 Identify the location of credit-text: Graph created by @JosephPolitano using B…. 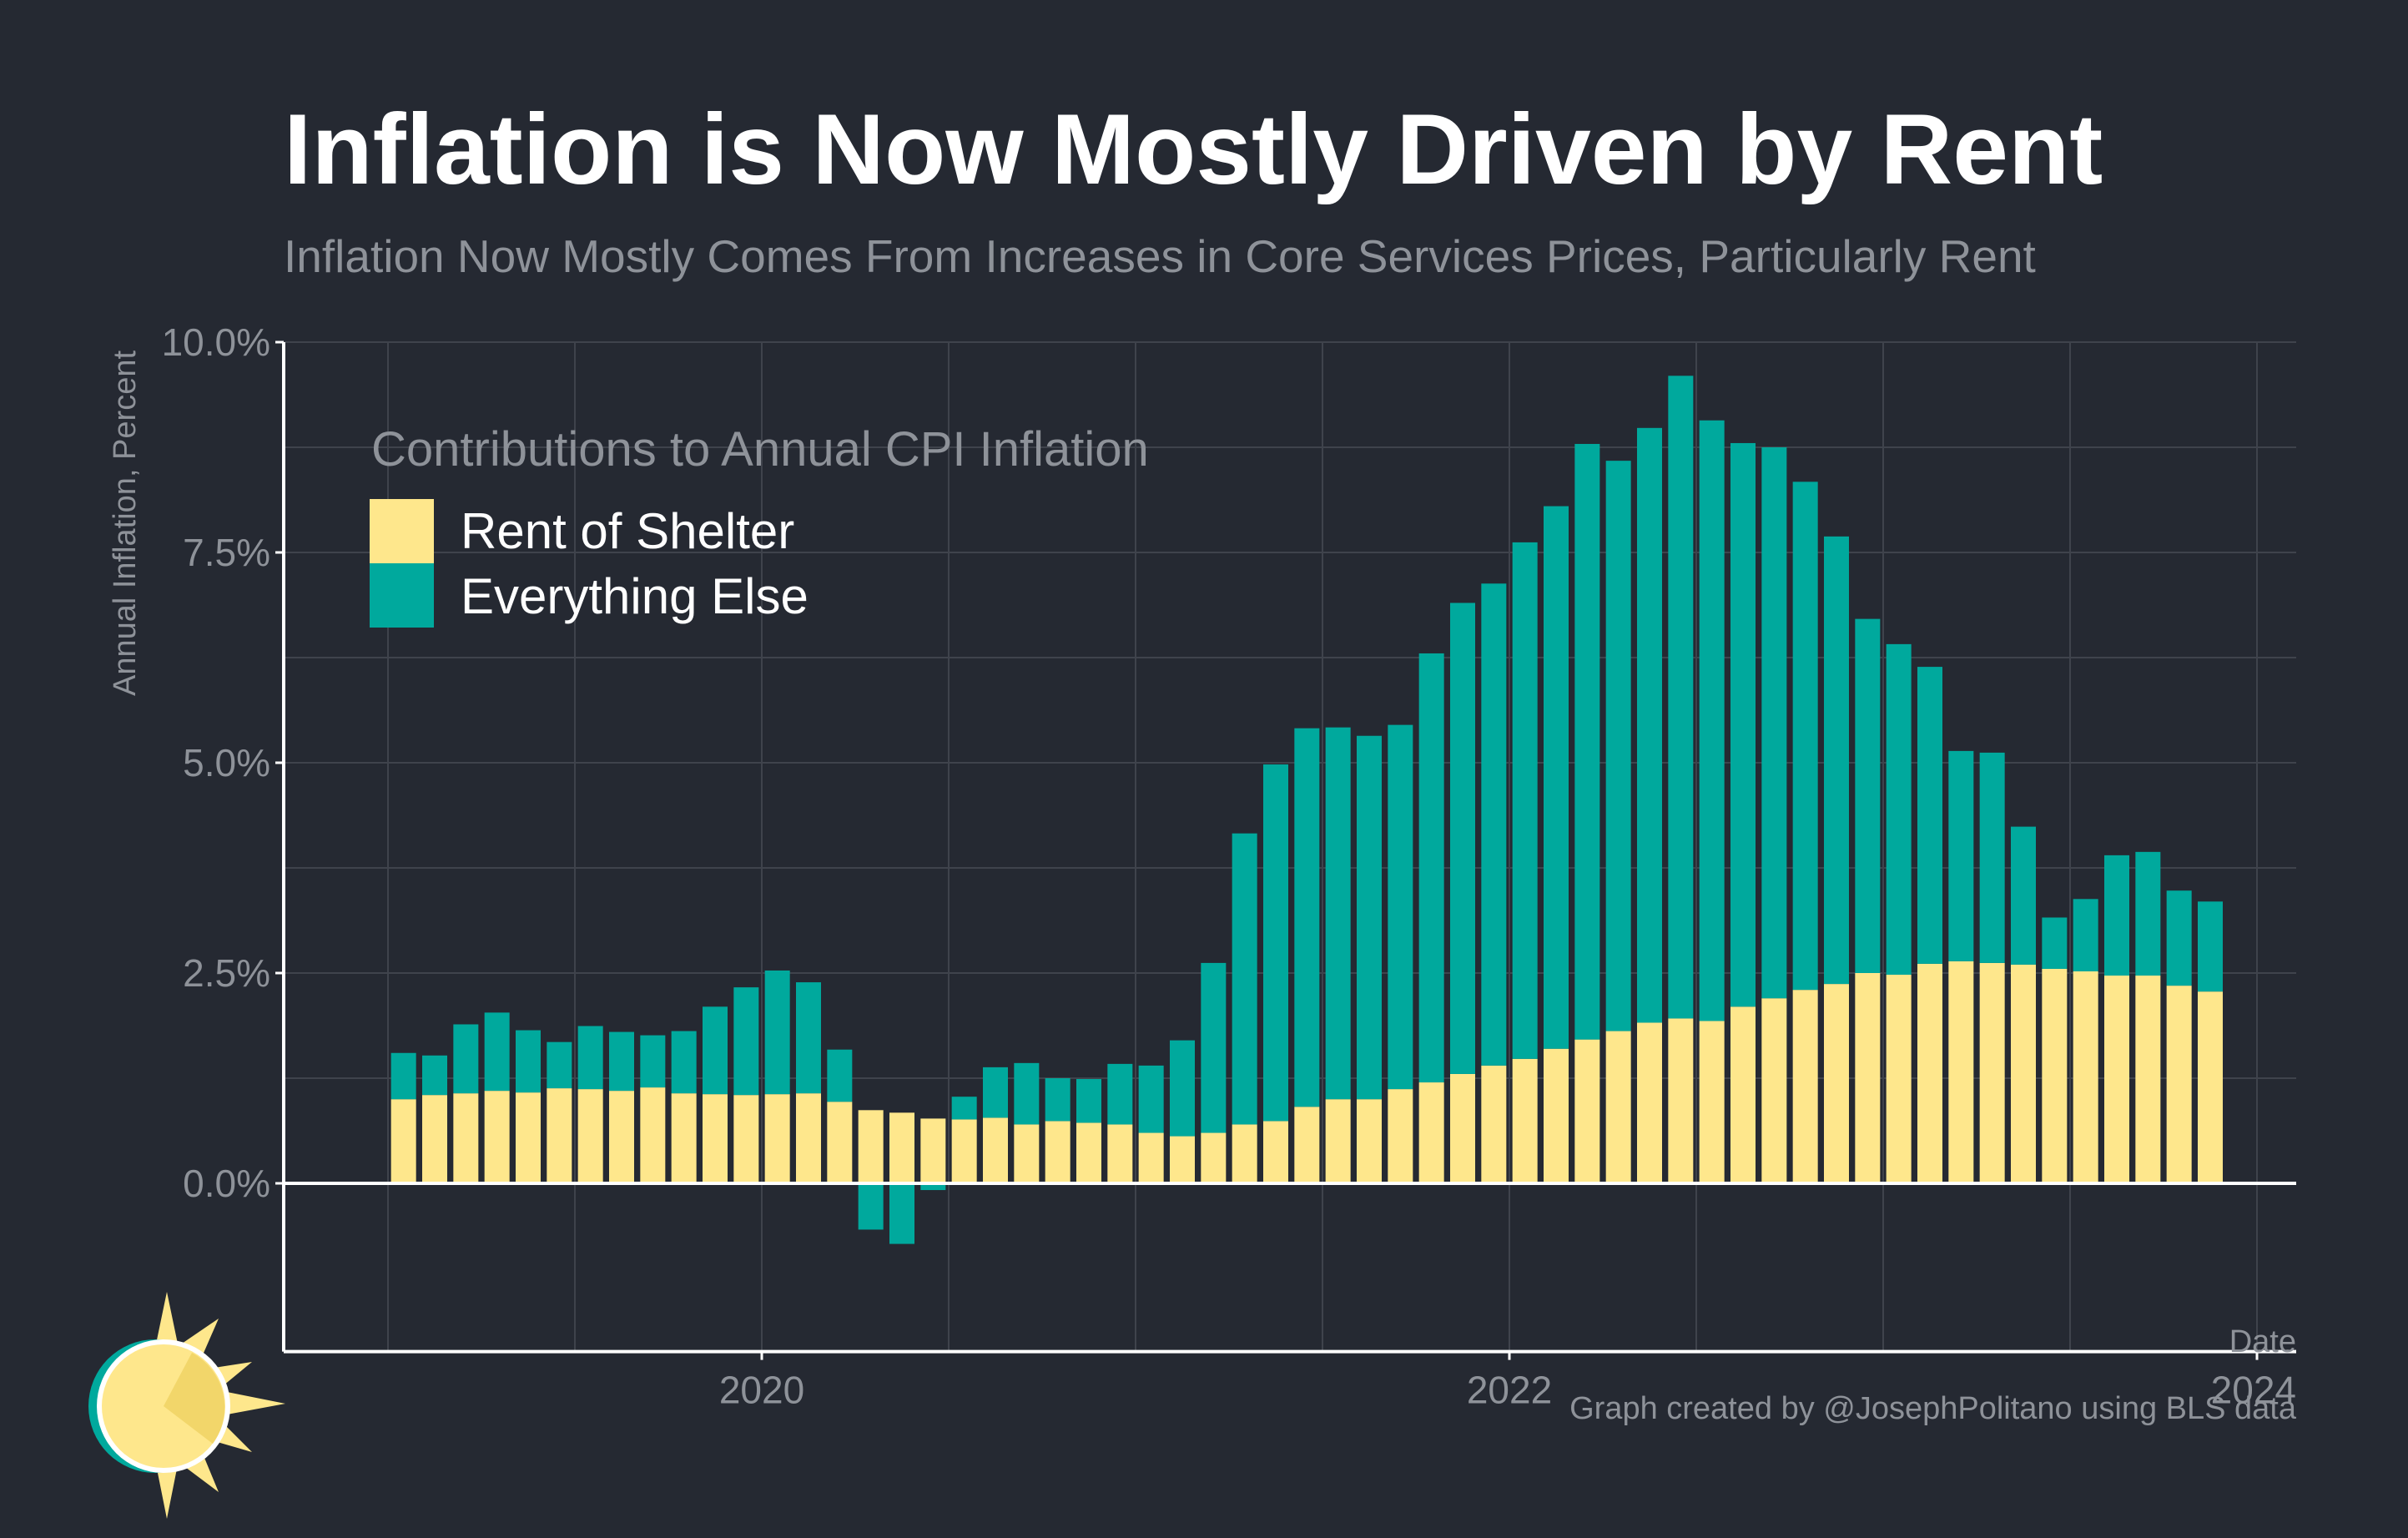
(1933, 1408).